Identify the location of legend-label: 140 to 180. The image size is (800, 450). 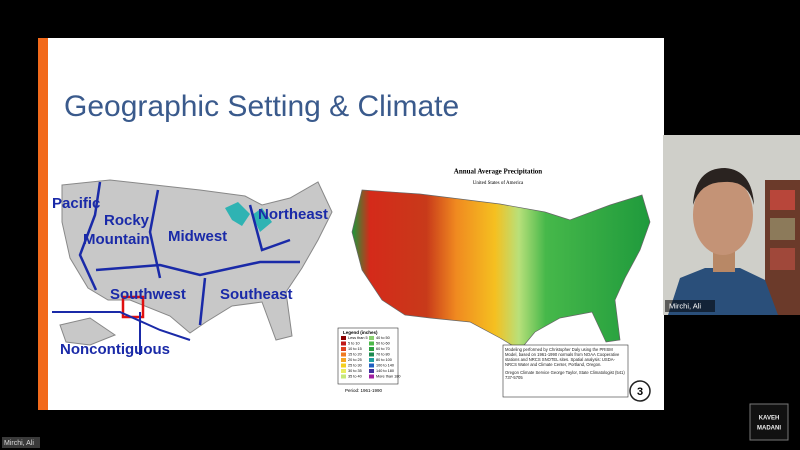
(385, 371).